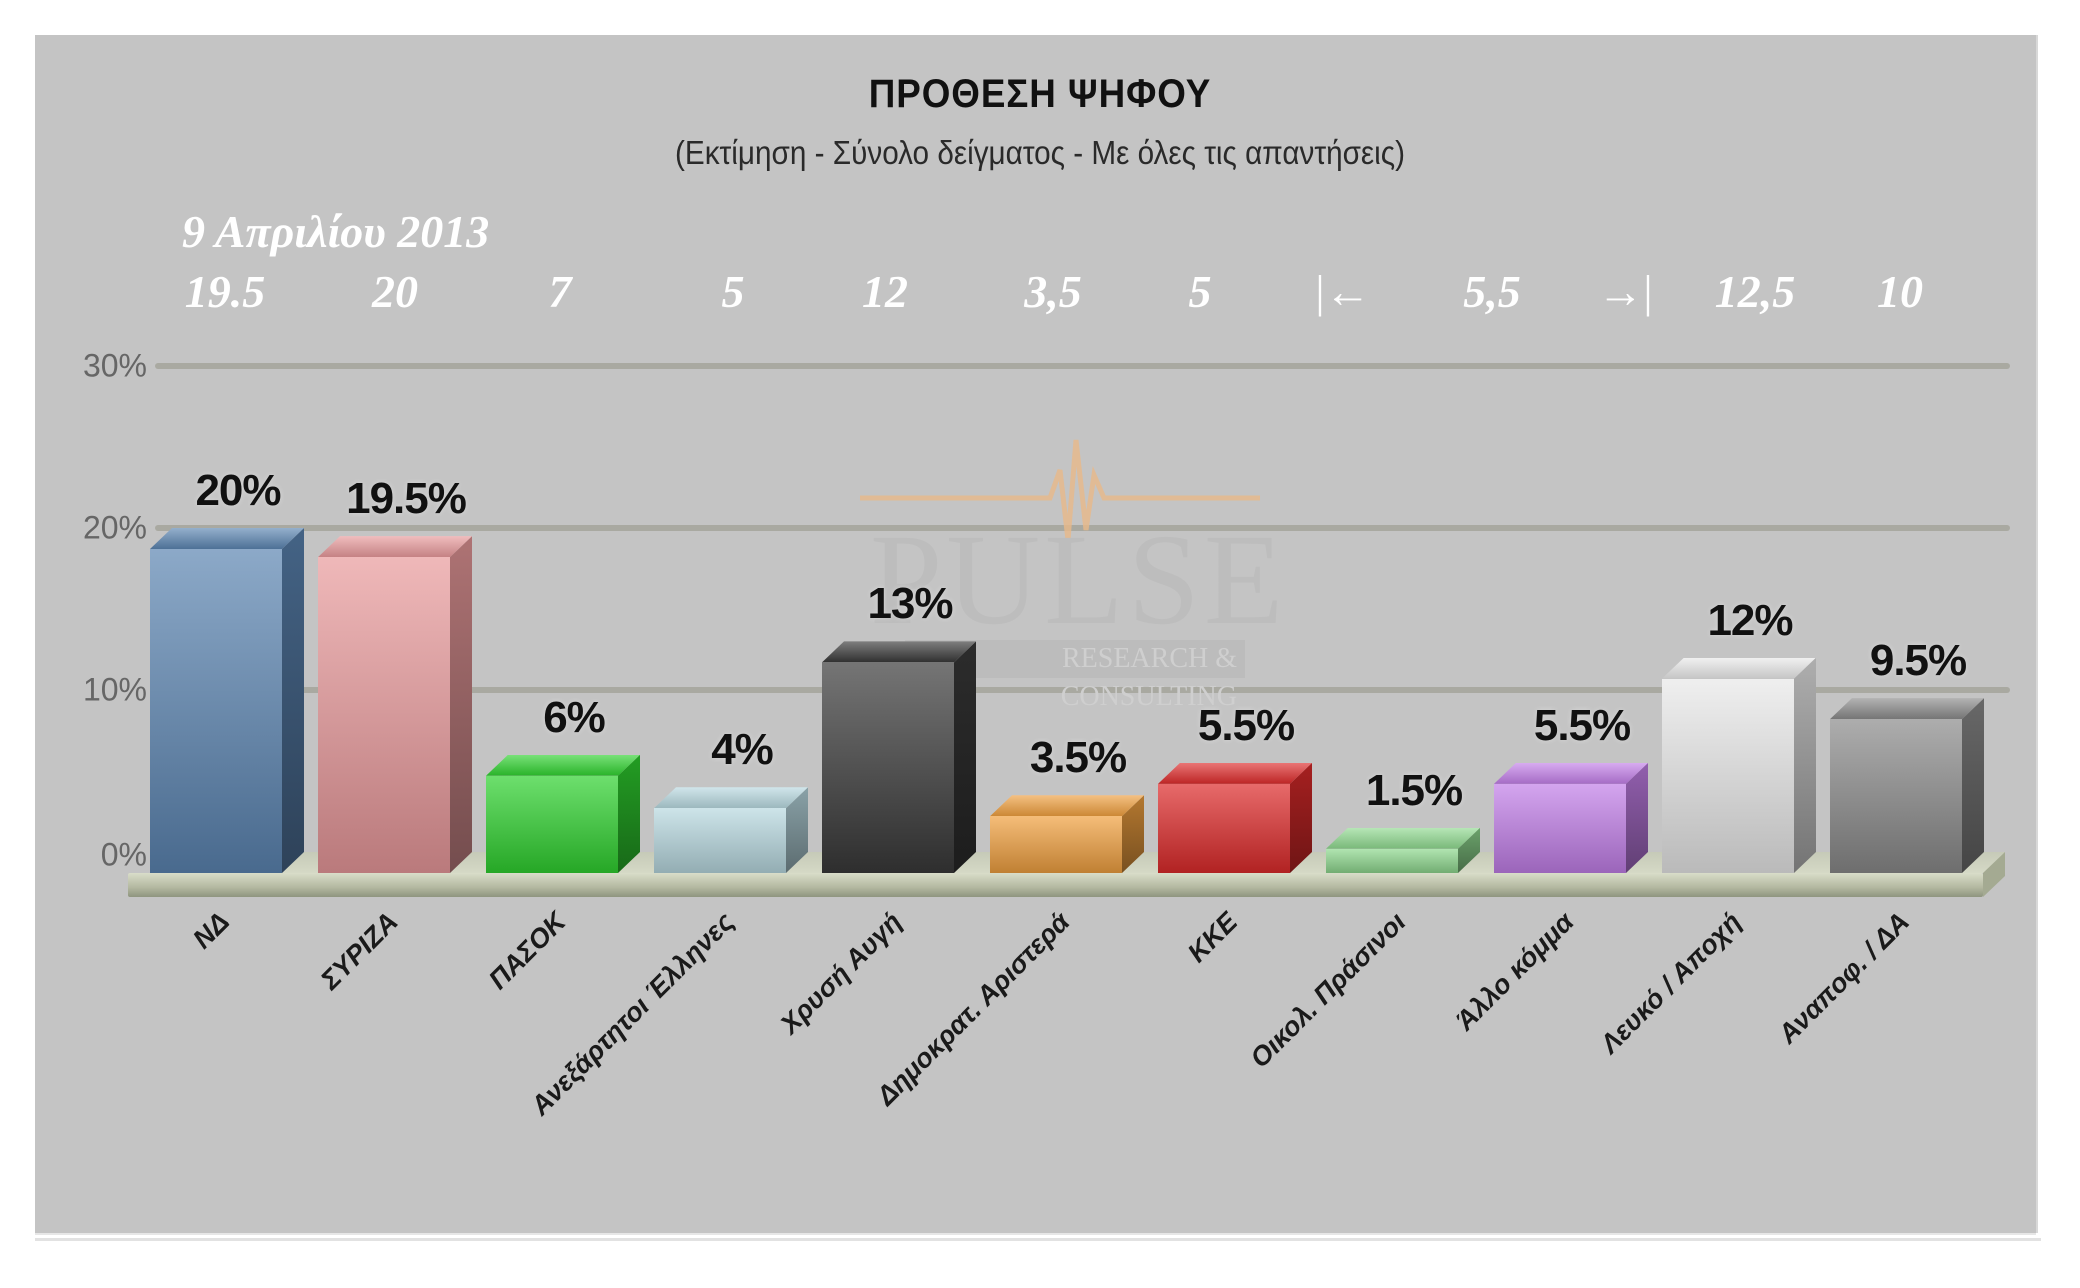 The height and width of the screenshot is (1288, 2080). Describe the element at coordinates (1625, 291) in the screenshot. I see `previous-poll-value: →|` at that location.